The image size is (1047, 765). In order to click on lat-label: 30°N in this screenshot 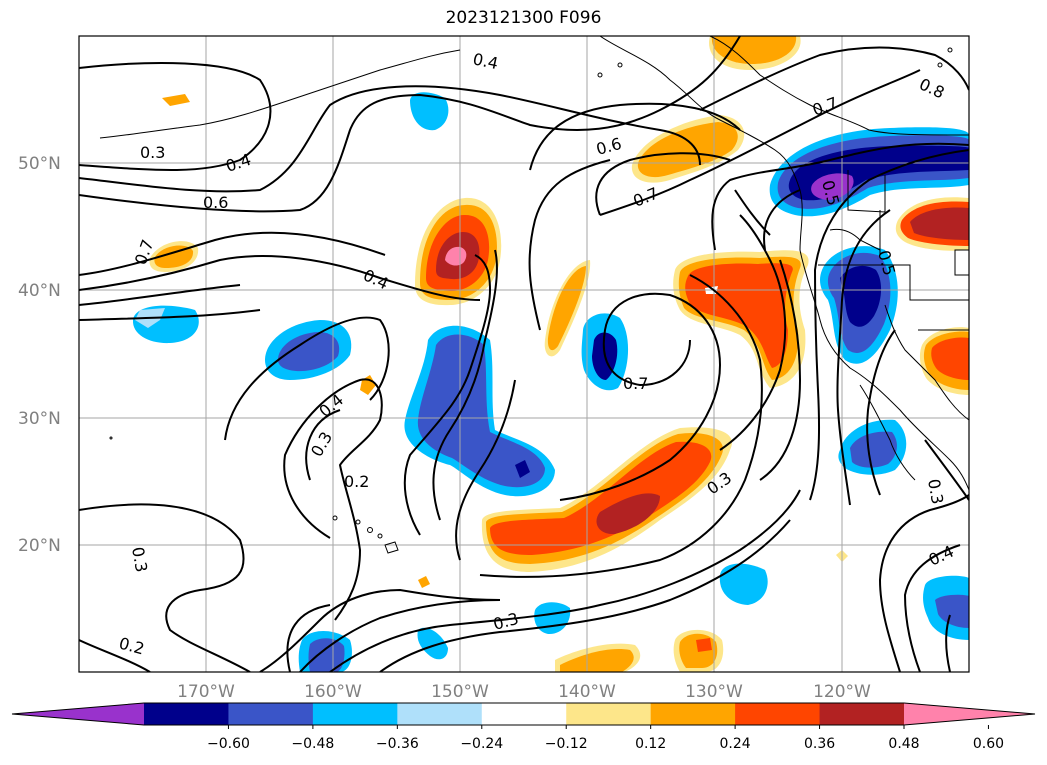, I will do `click(39, 419)`.